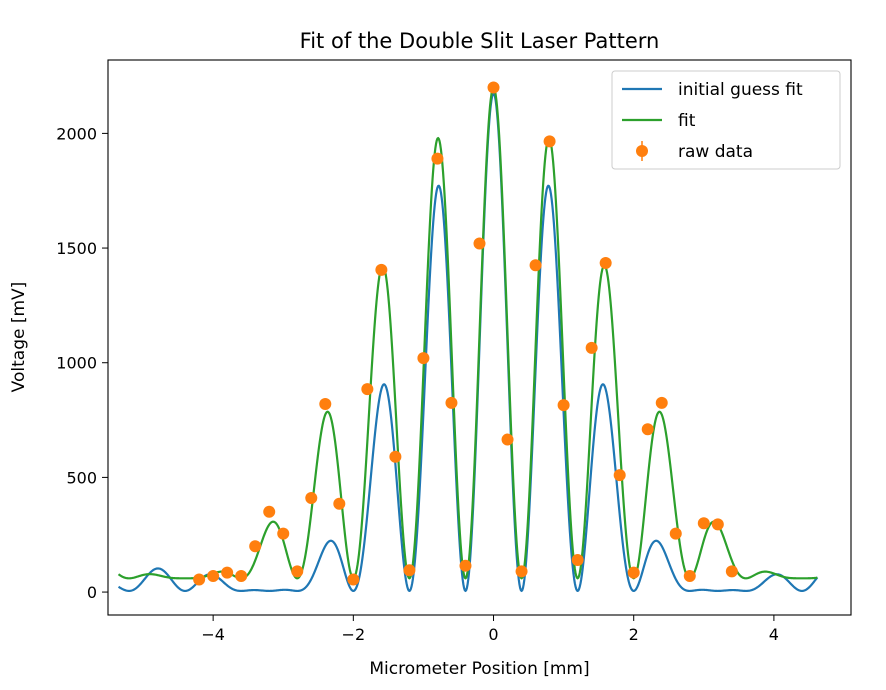 This screenshot has height=690, width=886. What do you see at coordinates (81, 477) in the screenshot?
I see `y-tick-label: 500` at bounding box center [81, 477].